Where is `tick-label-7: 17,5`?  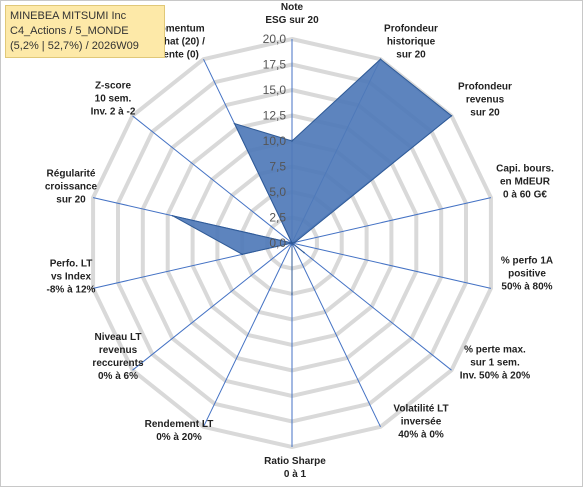 tick-label-7: 17,5 is located at coordinates (275, 65).